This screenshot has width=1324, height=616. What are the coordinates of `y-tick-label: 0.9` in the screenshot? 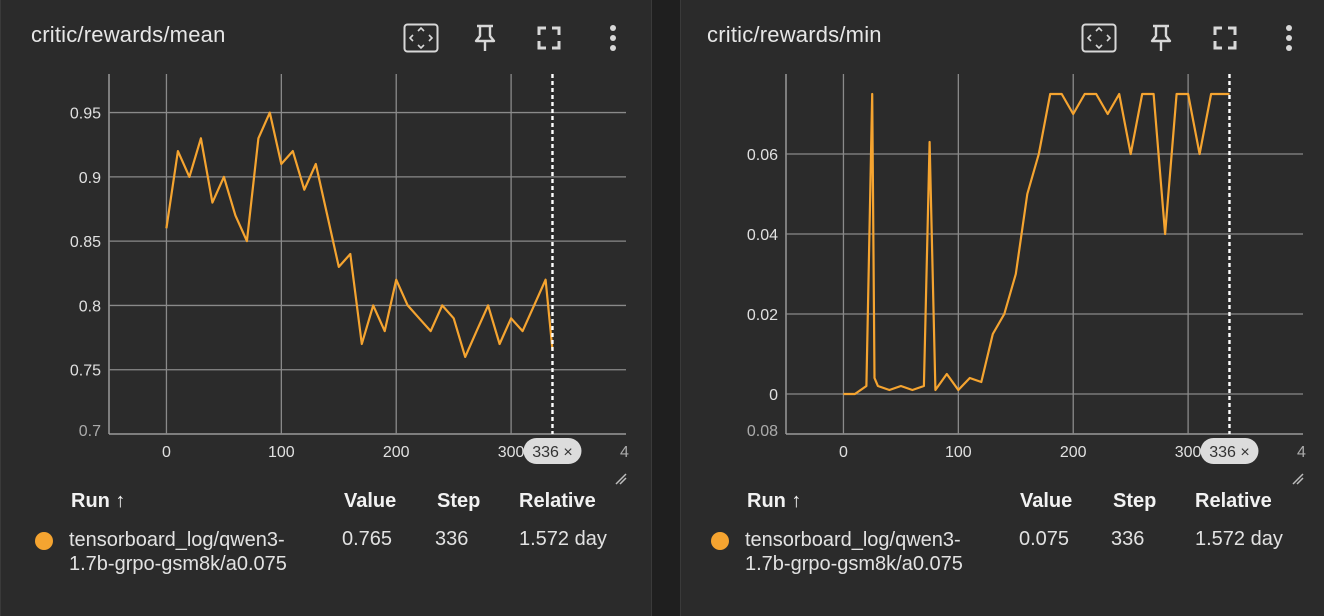 It's located at (90, 178).